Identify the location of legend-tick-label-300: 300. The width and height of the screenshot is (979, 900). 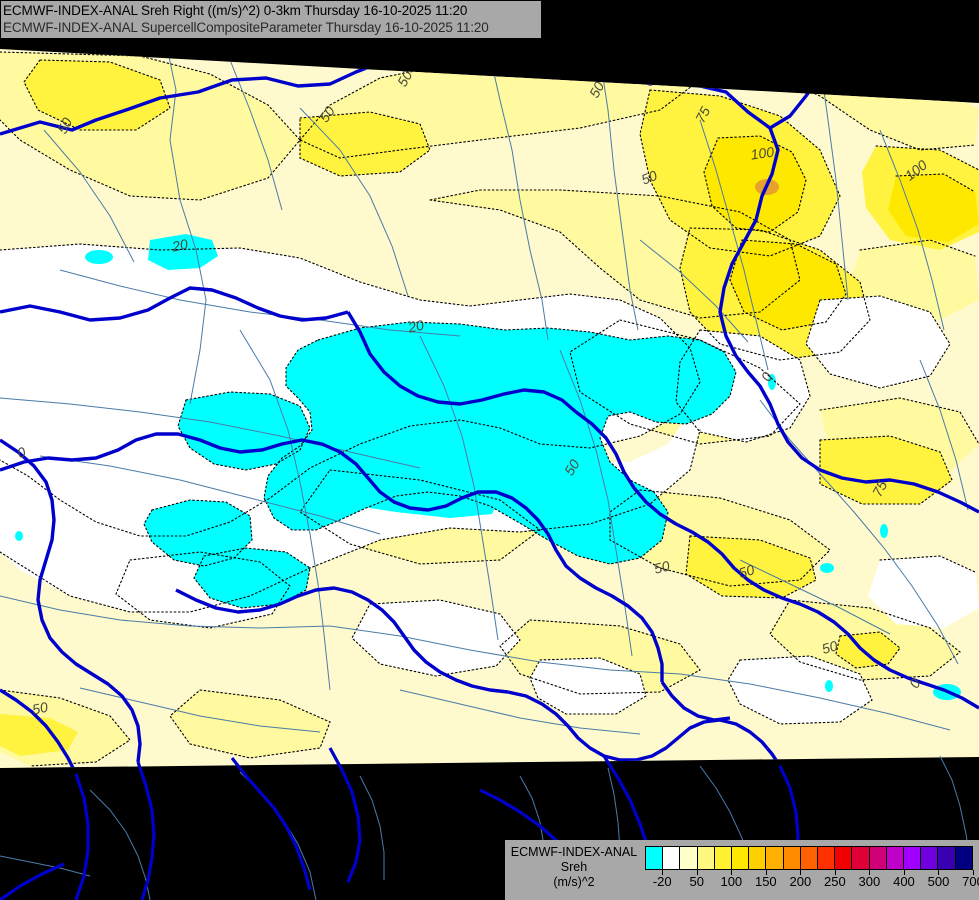
(869, 881).